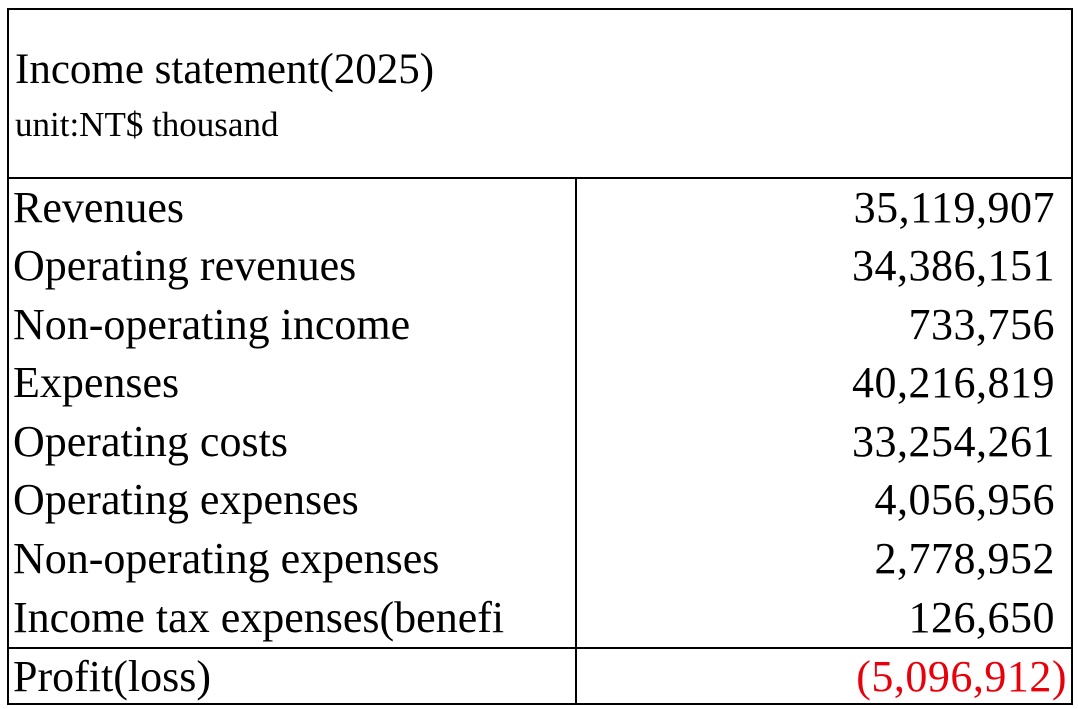 The width and height of the screenshot is (1078, 709). I want to click on row-label: Non-operating income, so click(212, 324).